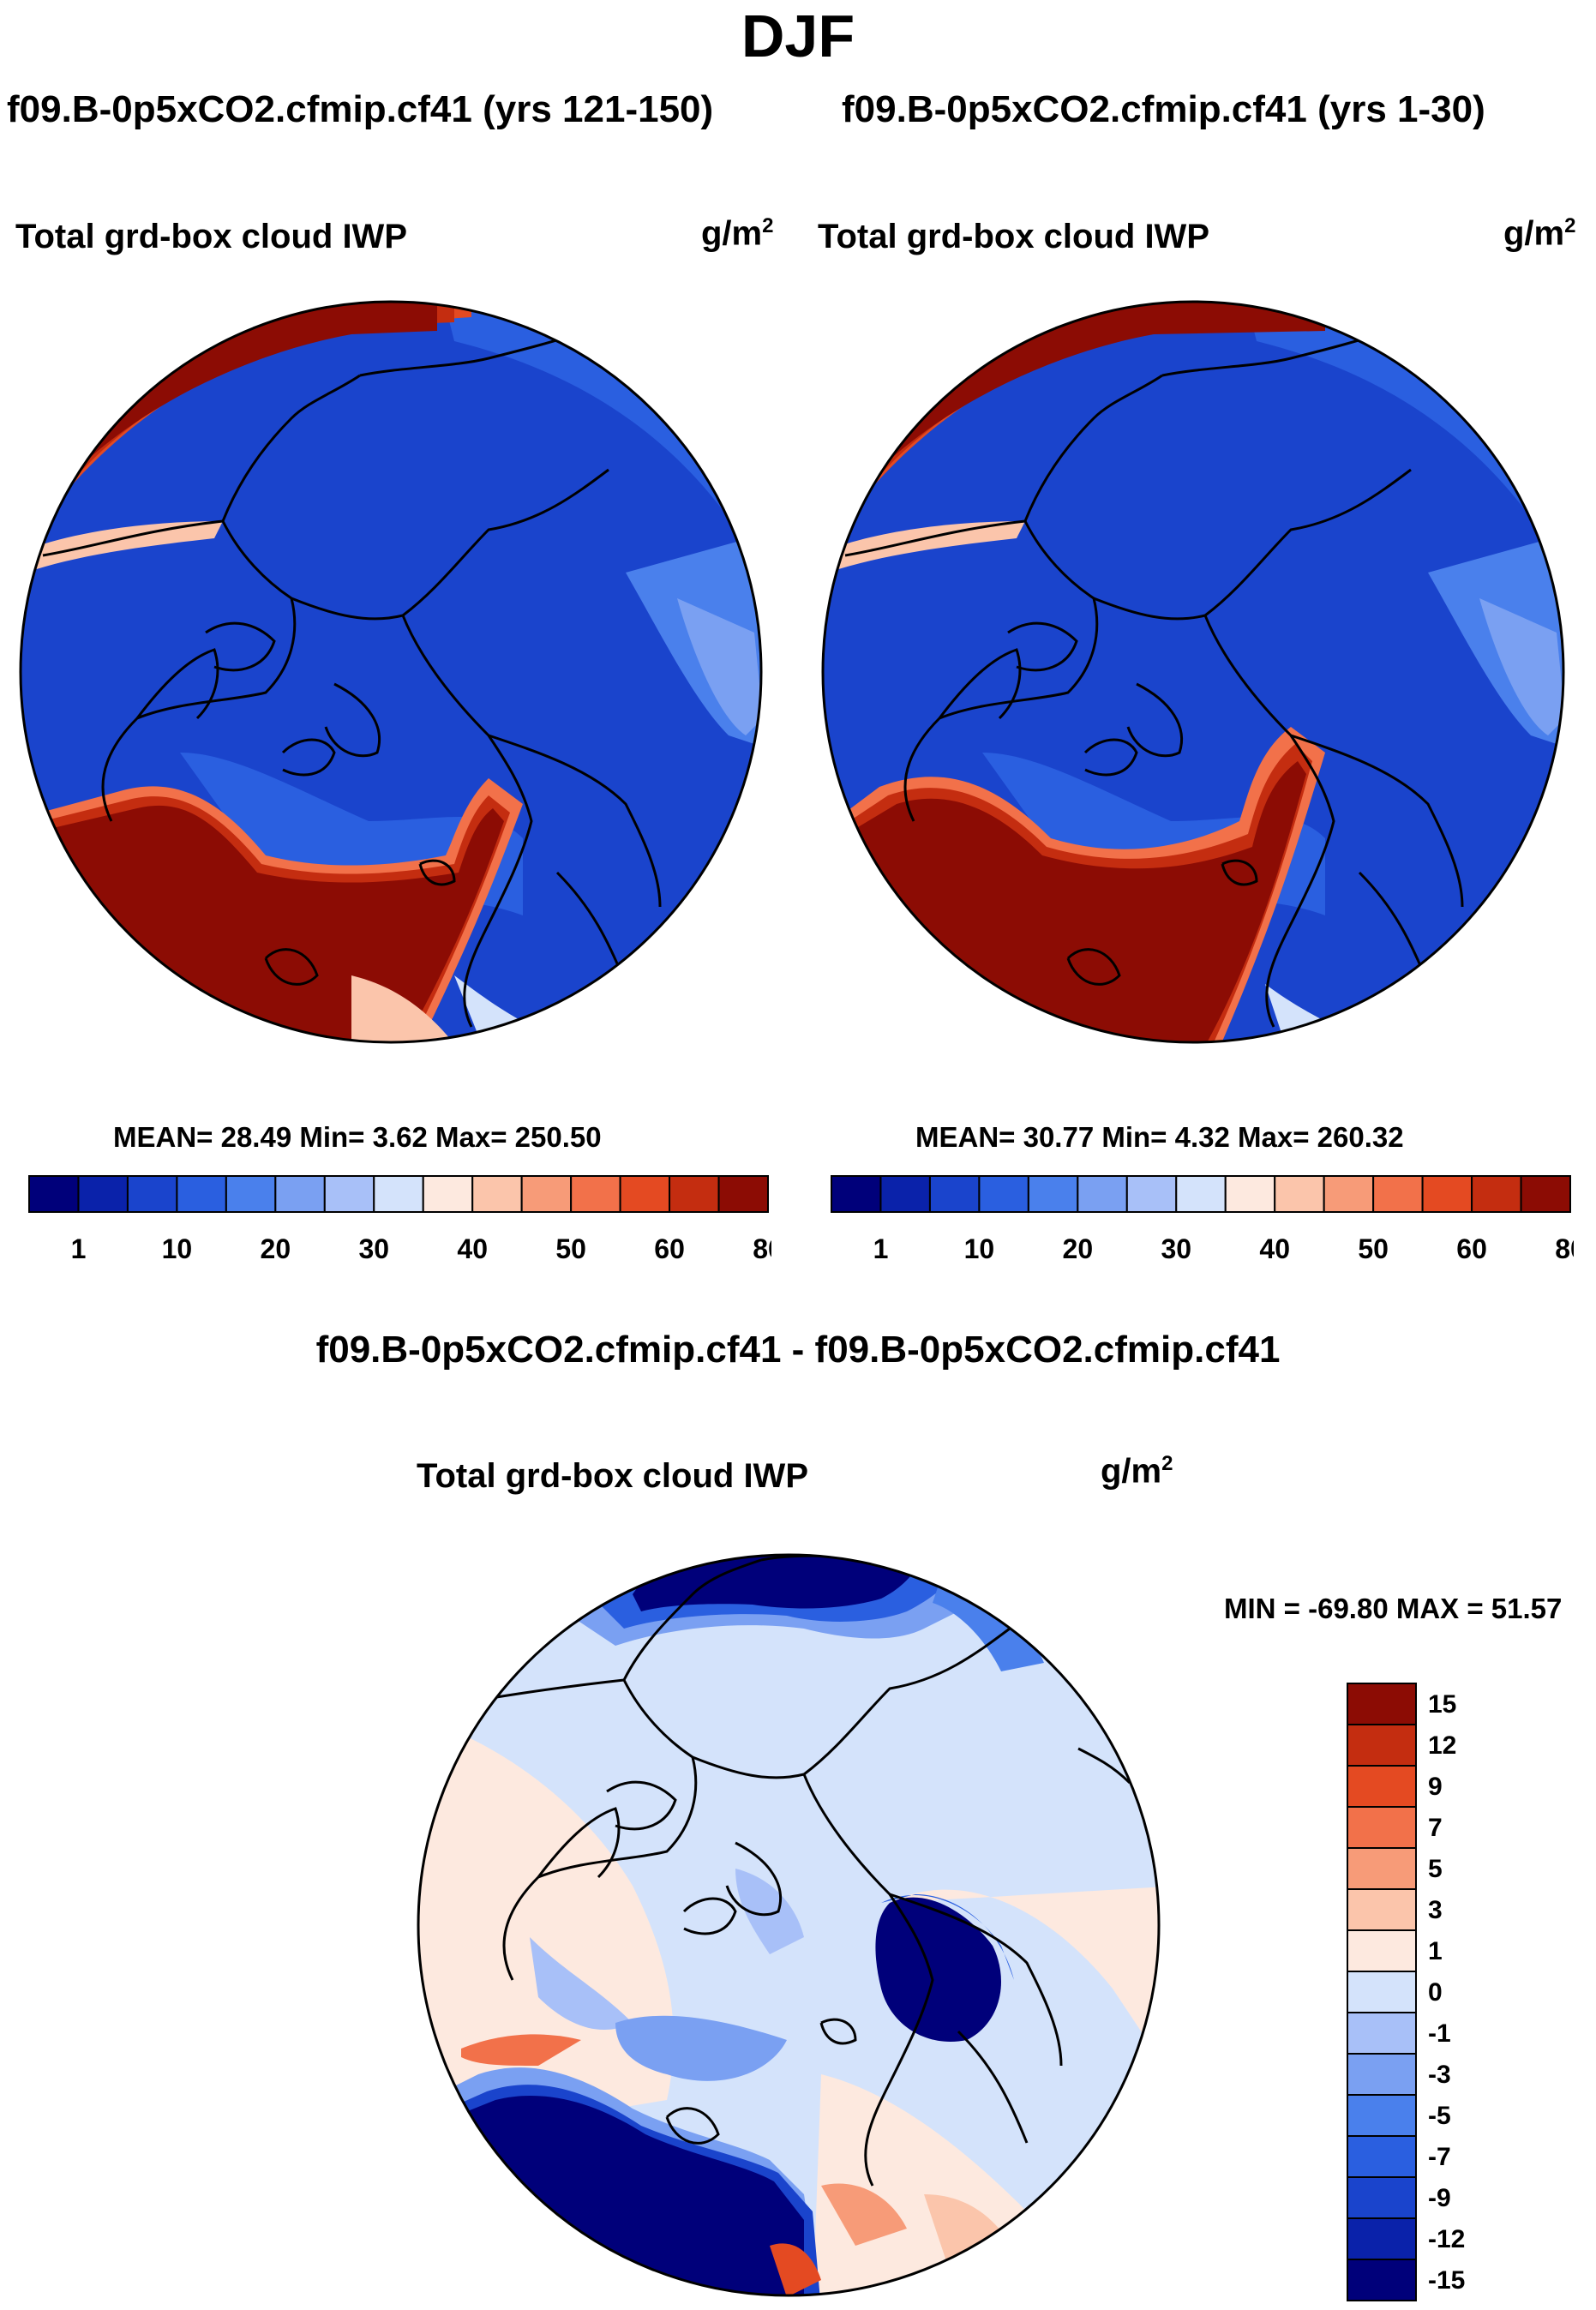  What do you see at coordinates (1539, 233) in the screenshot?
I see `panel-2-units: g/m2` at bounding box center [1539, 233].